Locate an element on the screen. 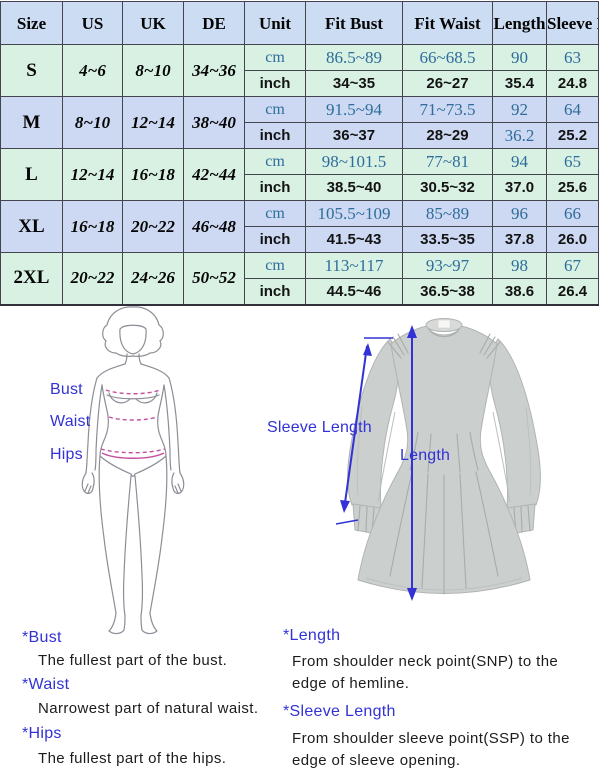  cell-sleeve-length-cm: 67 is located at coordinates (572, 265).